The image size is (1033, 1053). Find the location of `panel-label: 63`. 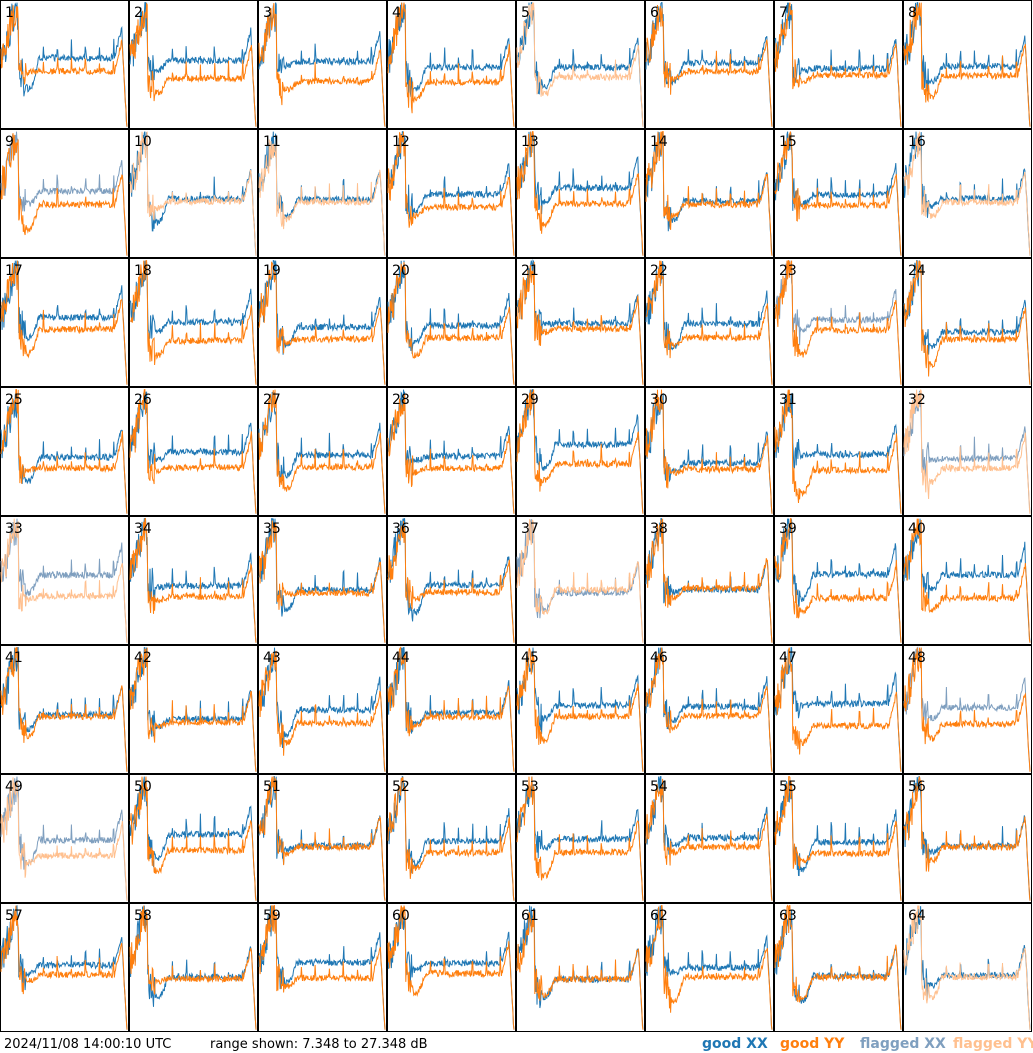

panel-label: 63 is located at coordinates (788, 916).